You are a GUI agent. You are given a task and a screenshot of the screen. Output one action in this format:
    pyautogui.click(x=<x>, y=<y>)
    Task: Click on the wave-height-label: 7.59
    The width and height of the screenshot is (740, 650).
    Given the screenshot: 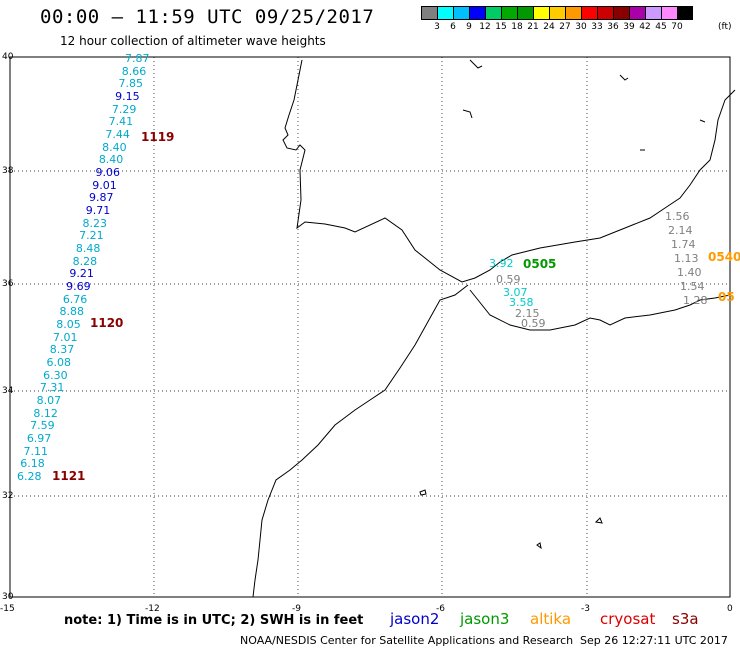 What is the action you would take?
    pyautogui.click(x=42, y=426)
    